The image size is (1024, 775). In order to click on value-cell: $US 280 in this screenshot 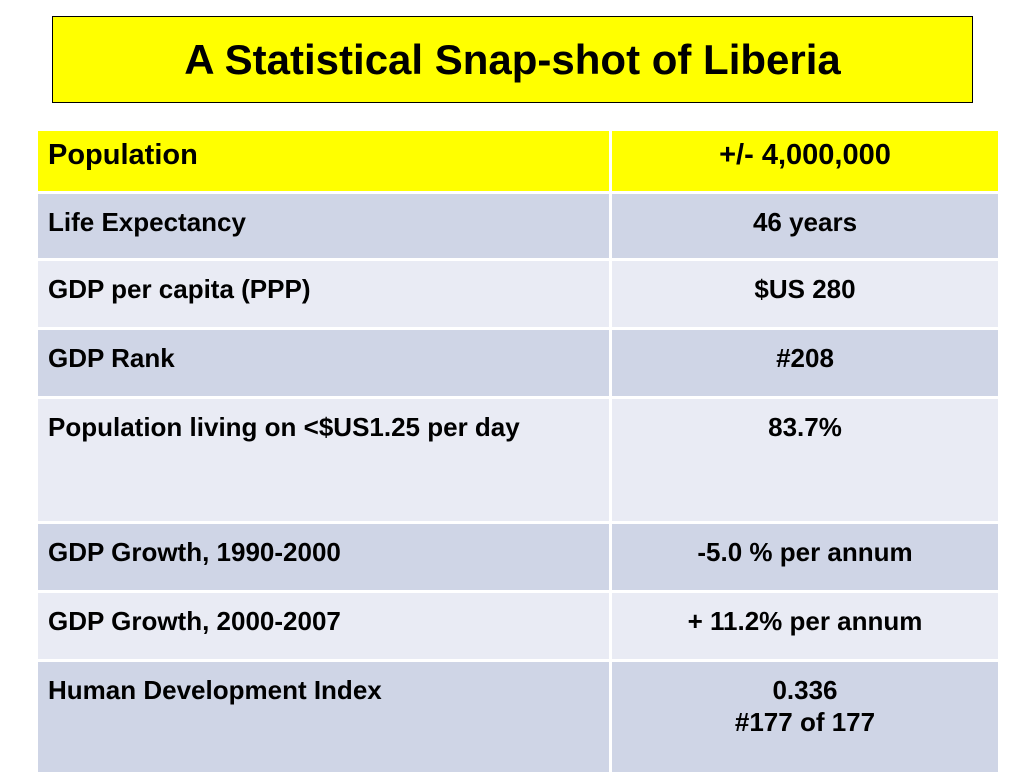, I will do `click(805, 294)`.